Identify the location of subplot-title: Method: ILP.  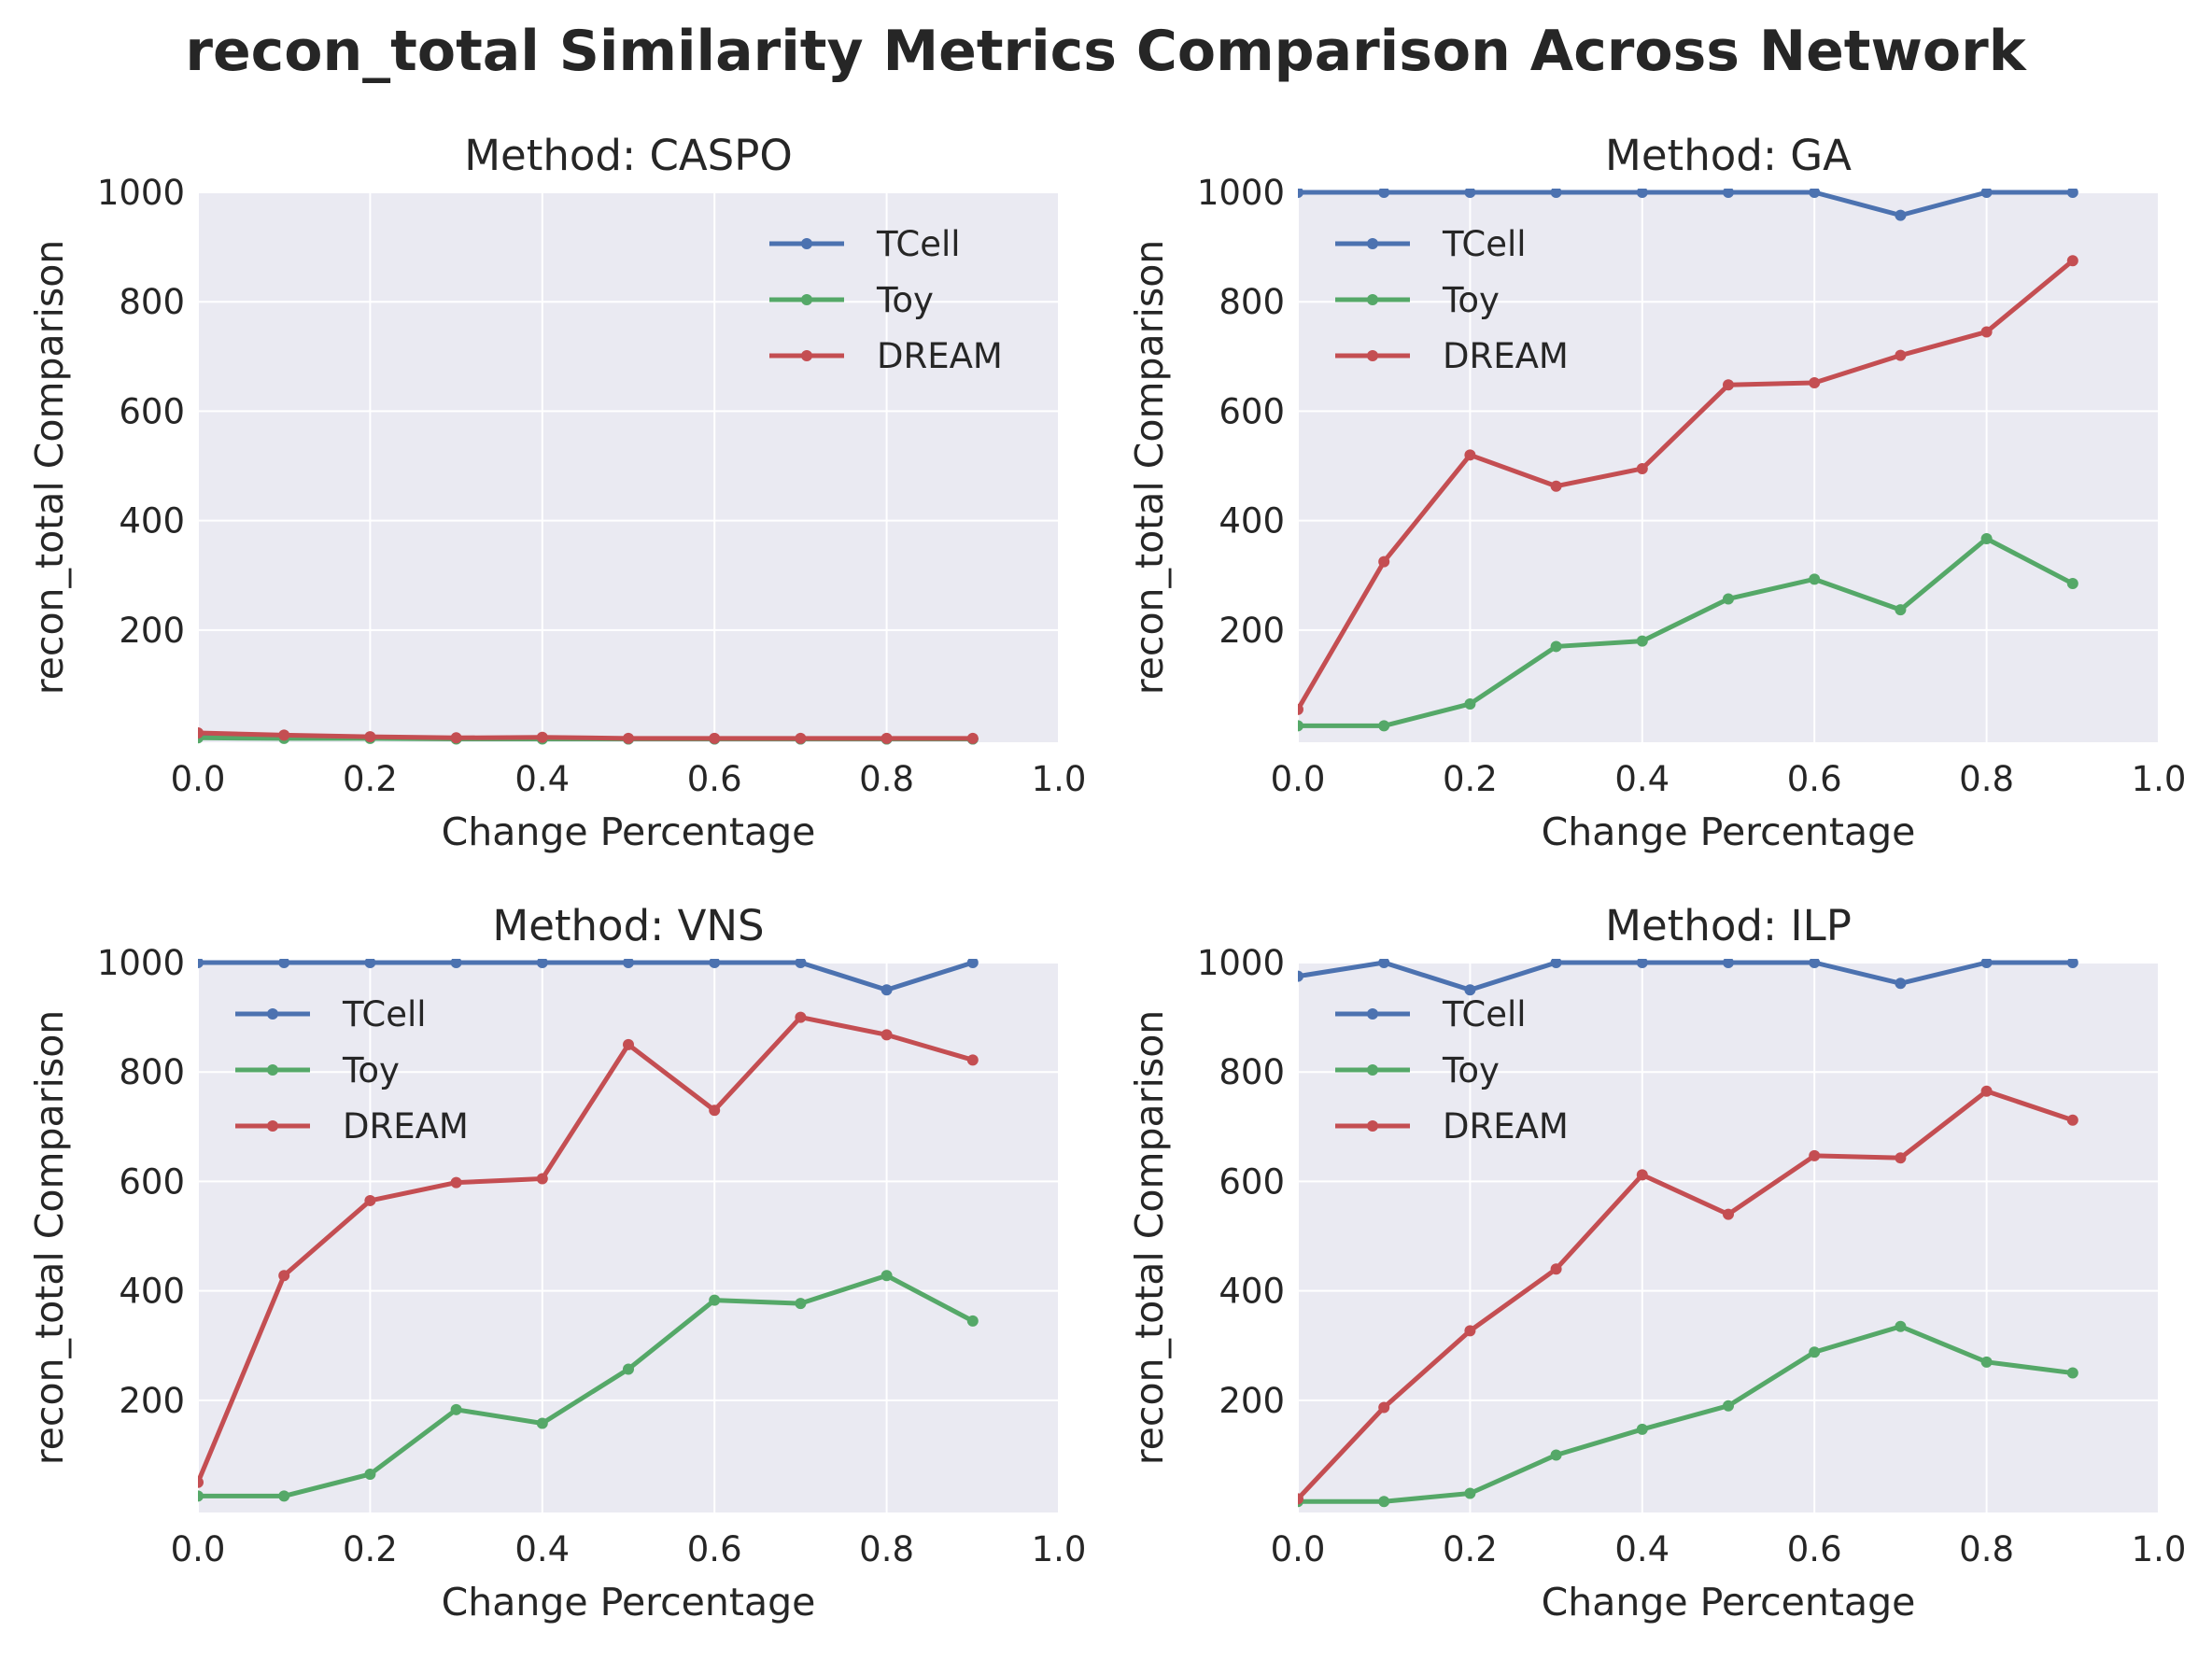
(1728, 925).